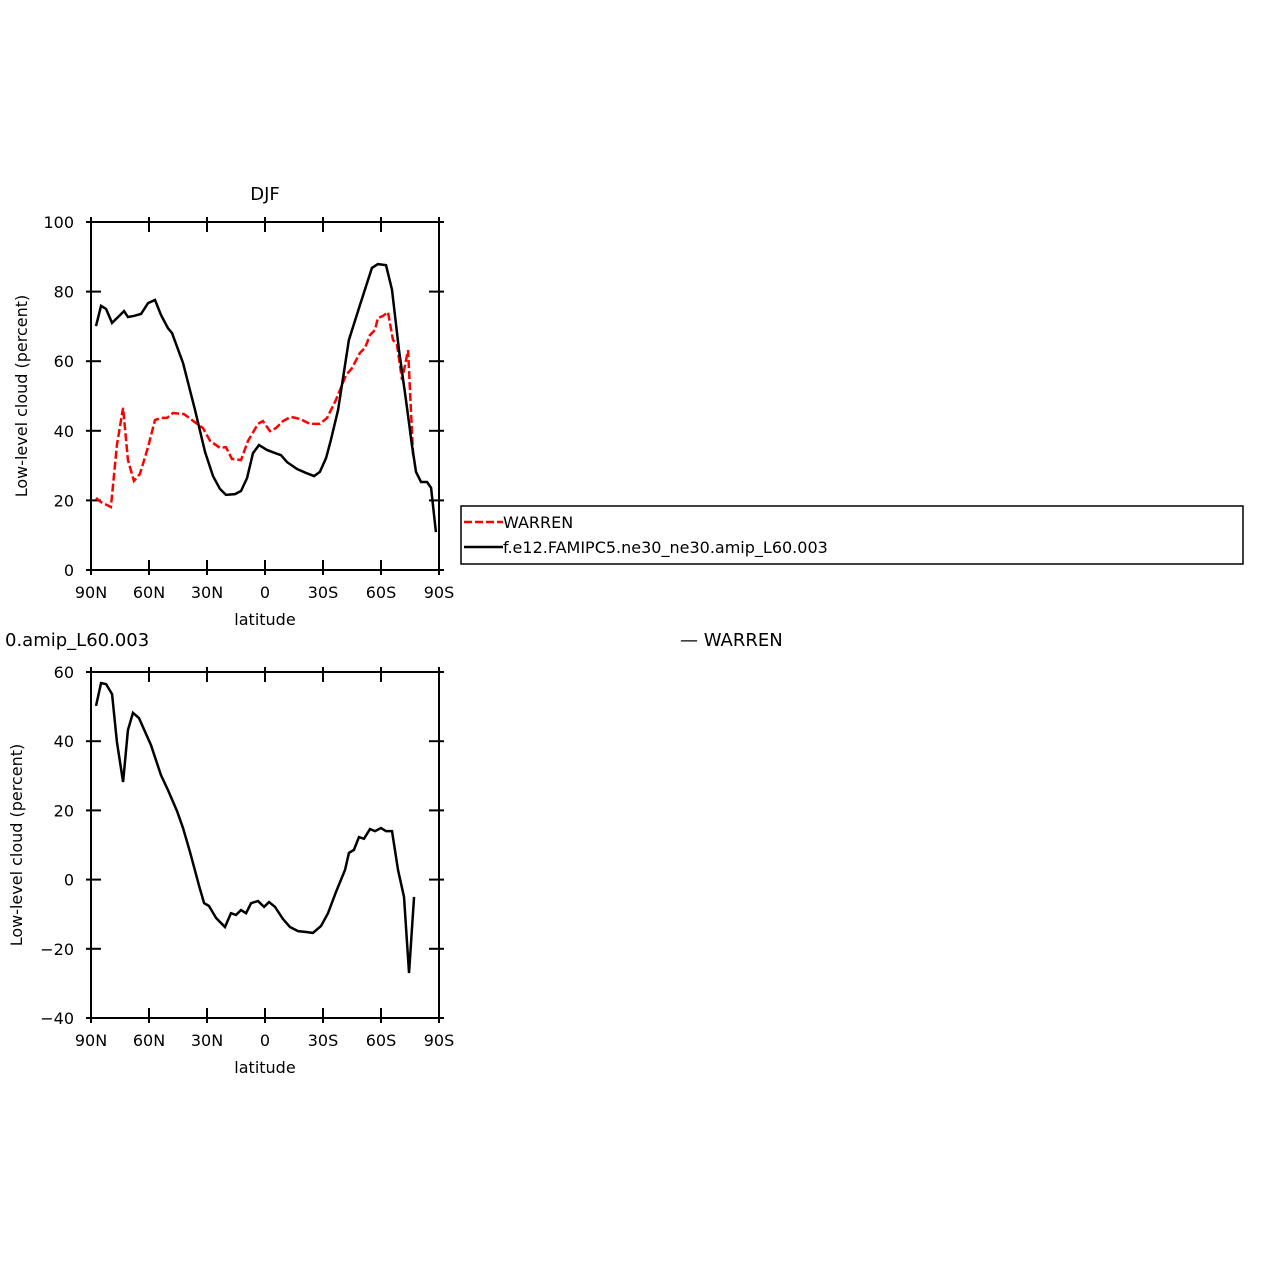 The height and width of the screenshot is (1262, 1261). What do you see at coordinates (57, 1018) in the screenshot?
I see `y-tick-label: −40` at bounding box center [57, 1018].